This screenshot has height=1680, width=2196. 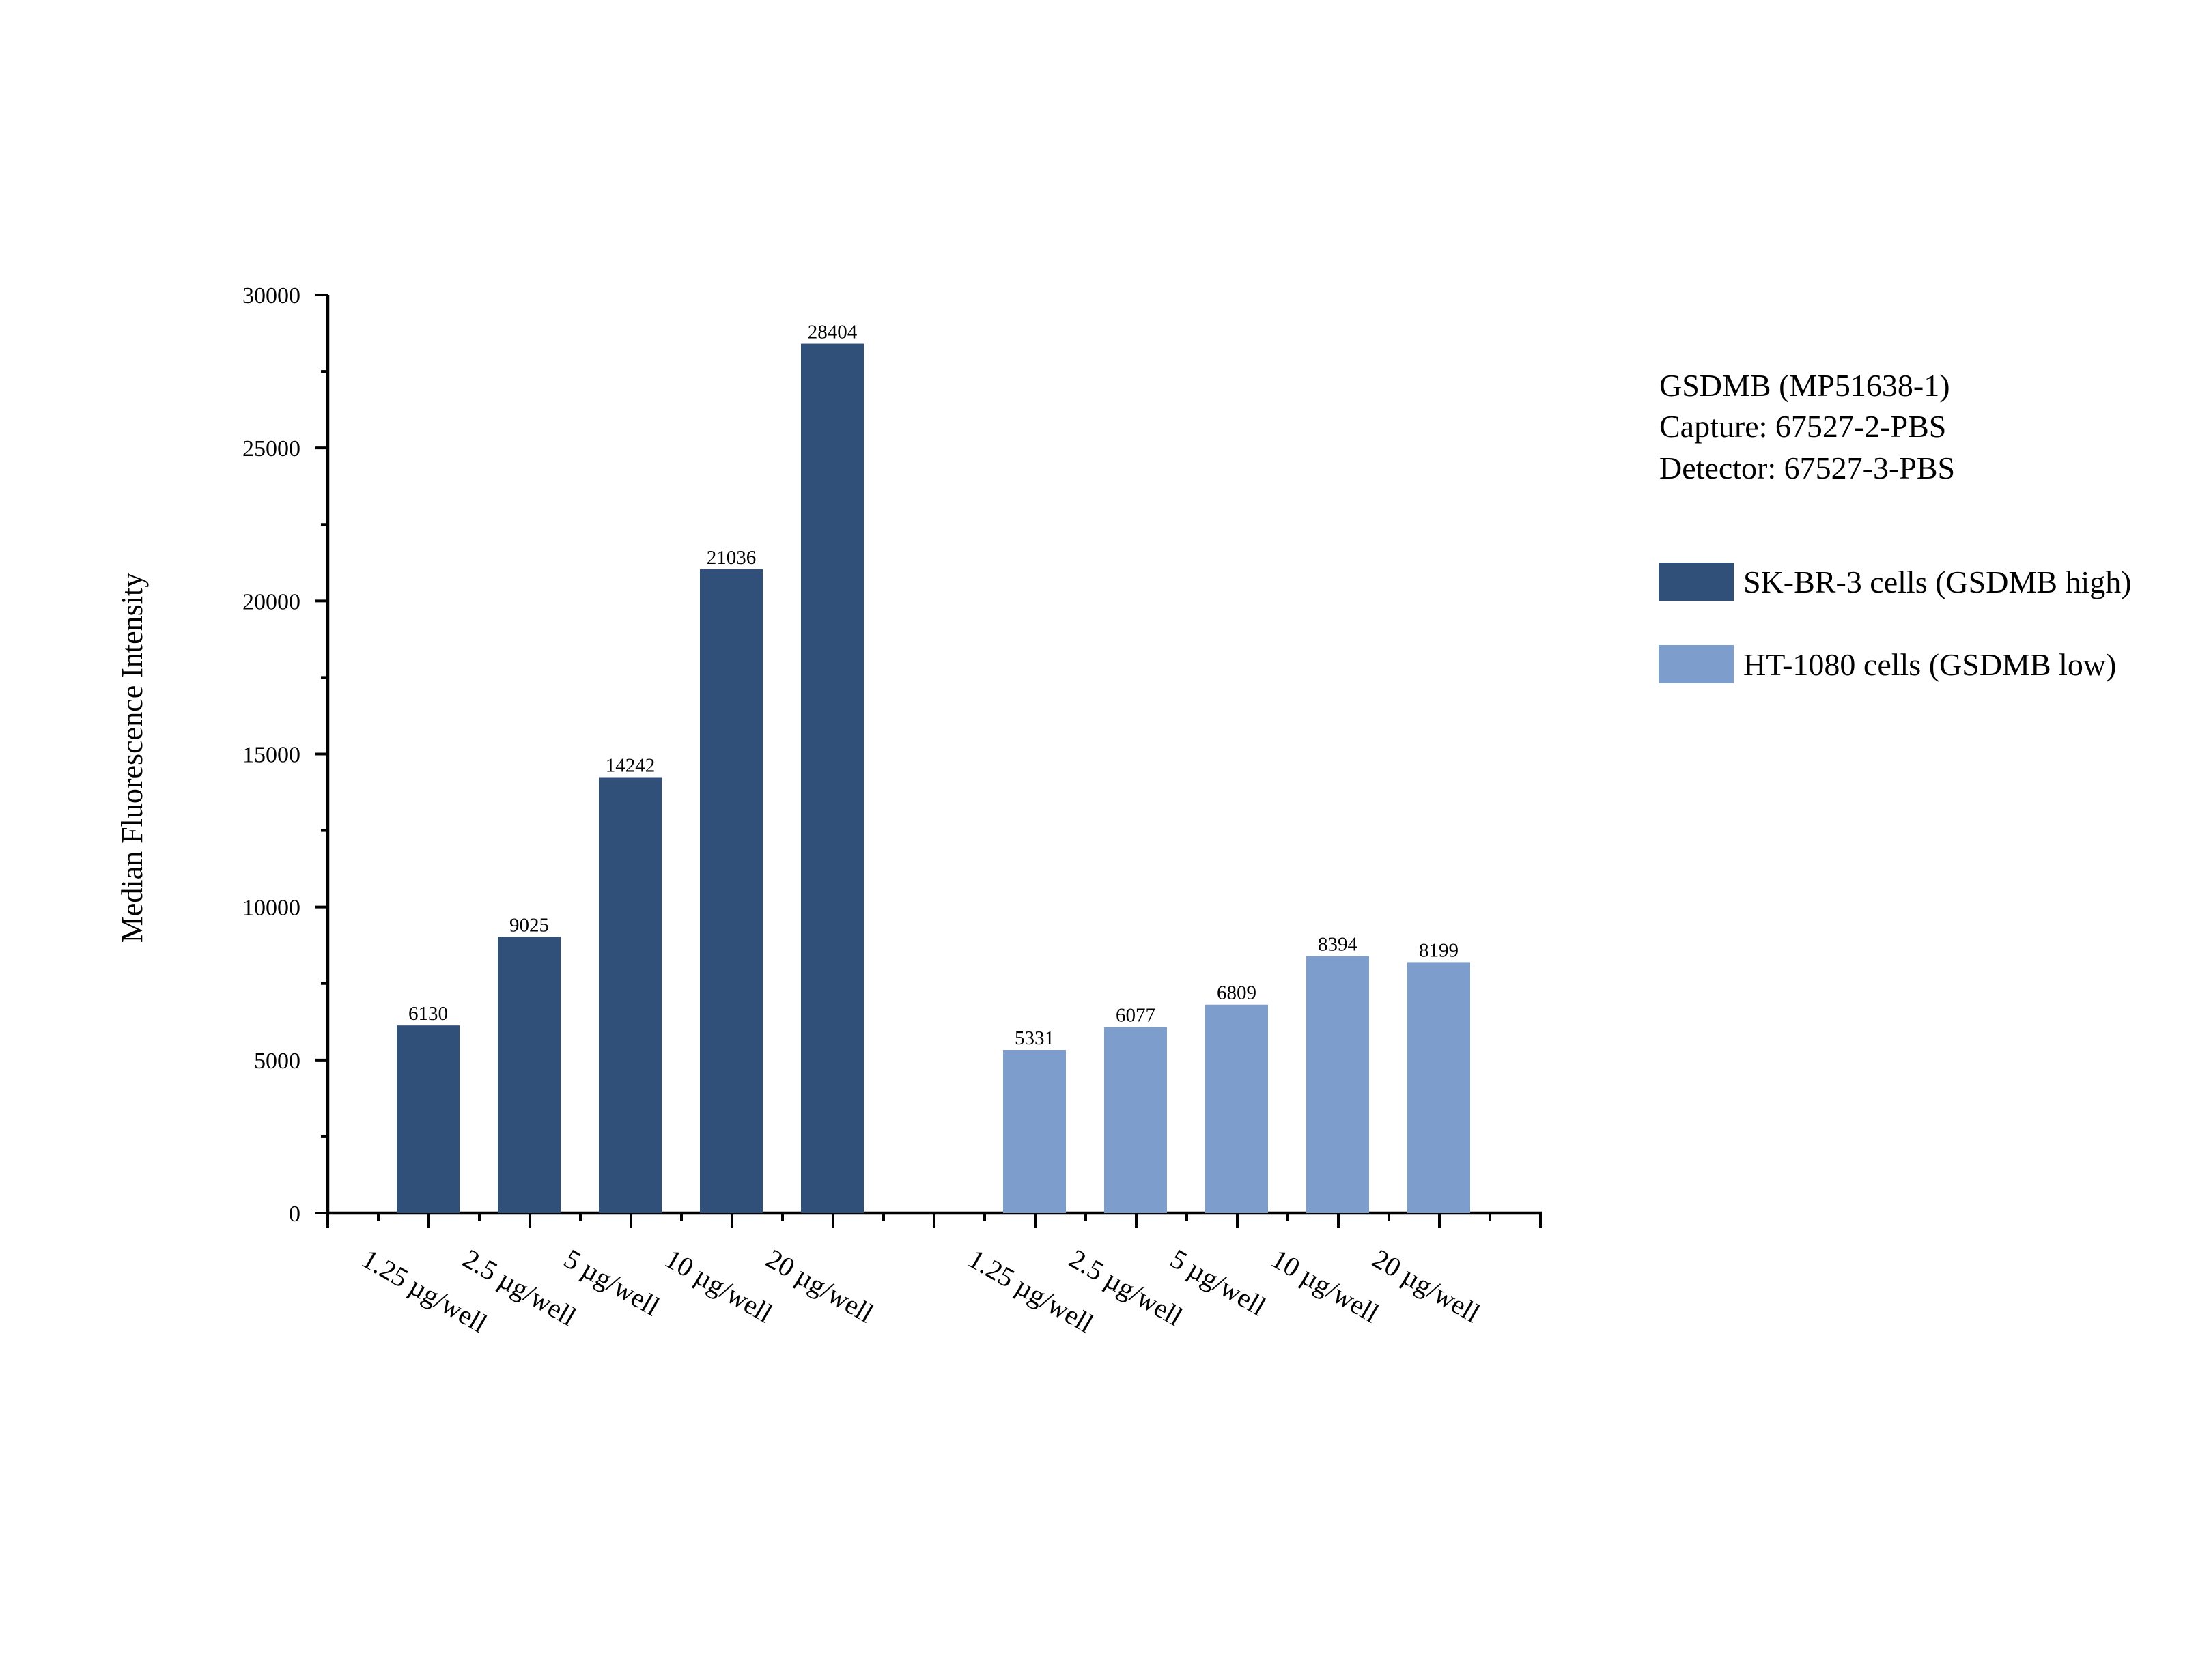 What do you see at coordinates (833, 332) in the screenshot?
I see `bar-value-label: 28404` at bounding box center [833, 332].